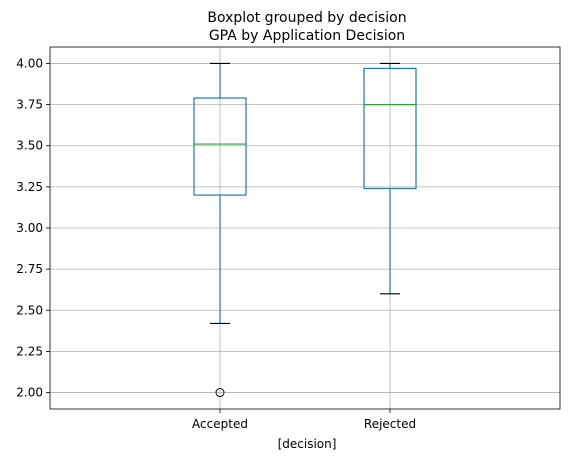  I want to click on y-tick-label: 2.75, so click(29, 269).